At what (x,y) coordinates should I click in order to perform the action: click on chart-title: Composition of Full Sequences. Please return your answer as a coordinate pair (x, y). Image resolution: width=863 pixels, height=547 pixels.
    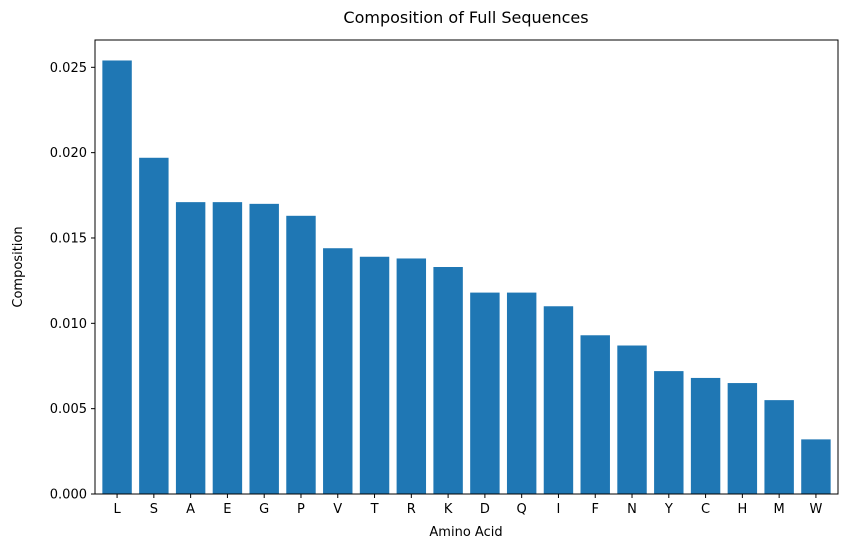
    Looking at the image, I should click on (465, 17).